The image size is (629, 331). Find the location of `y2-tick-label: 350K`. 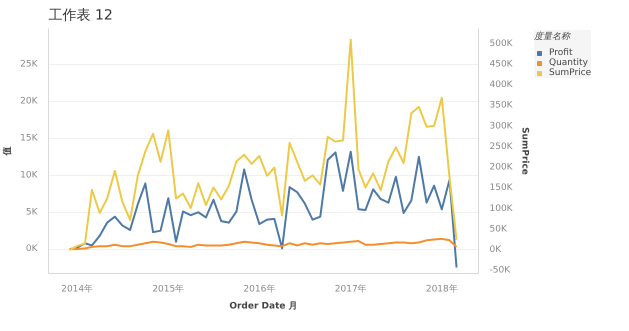

y2-tick-label: 350K is located at coordinates (502, 105).